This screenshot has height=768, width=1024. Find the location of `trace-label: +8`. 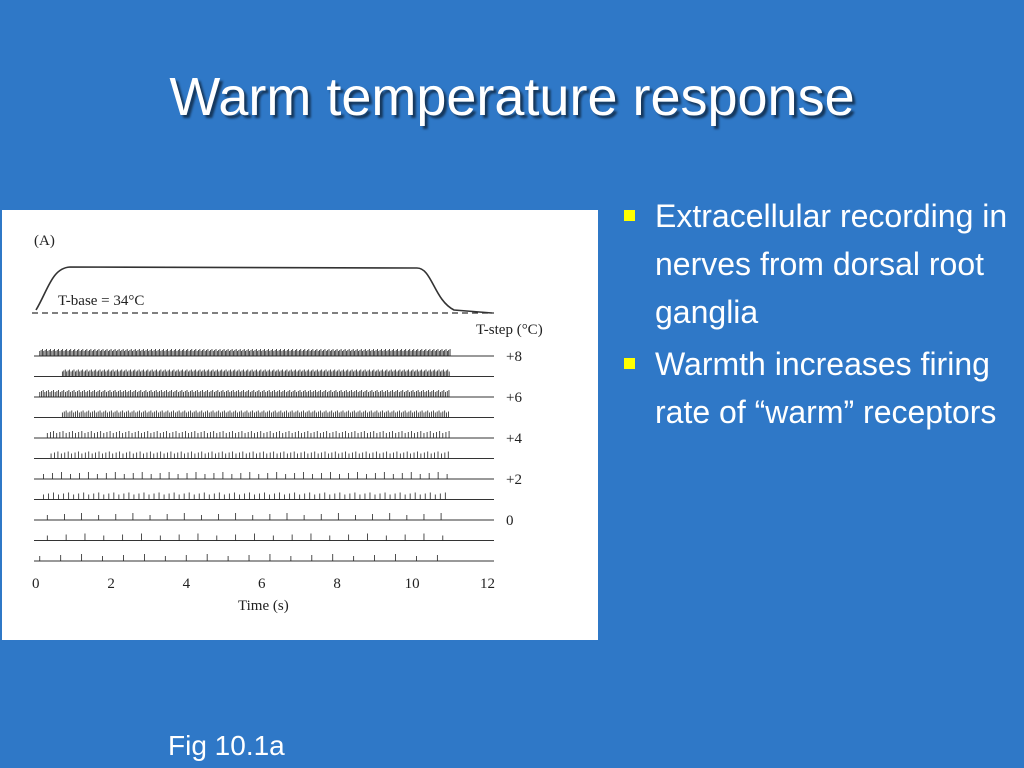

trace-label: +8 is located at coordinates (514, 357).